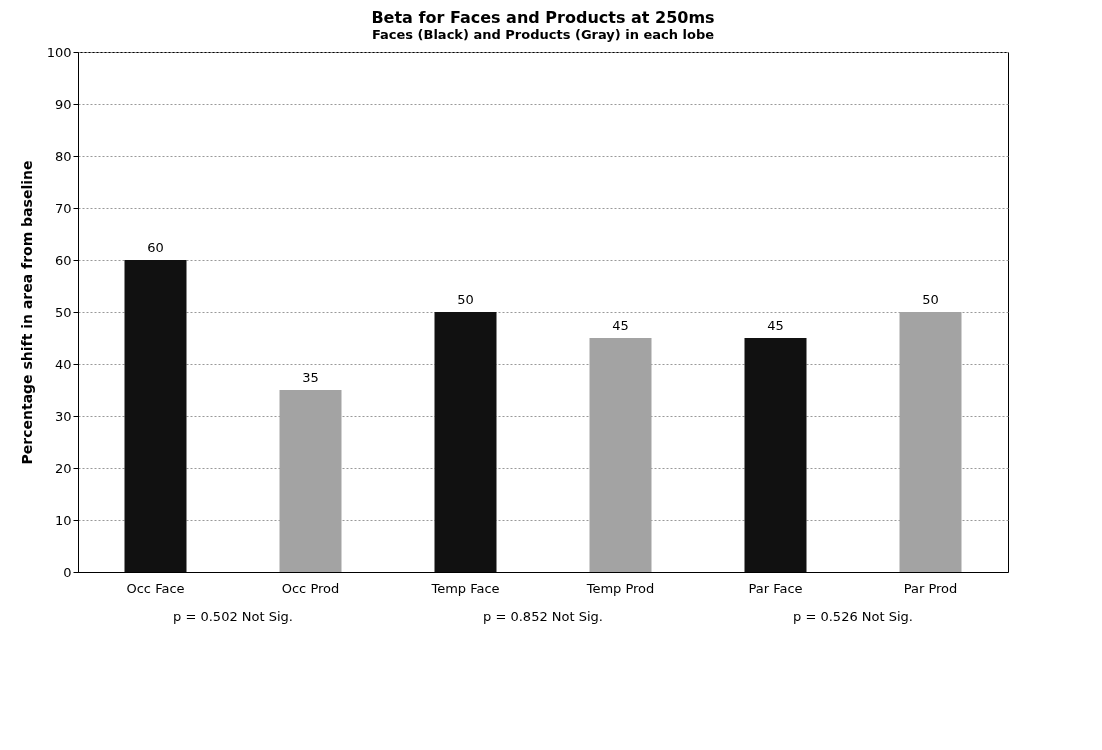  What do you see at coordinates (63, 260) in the screenshot?
I see `y-tick-label: 60` at bounding box center [63, 260].